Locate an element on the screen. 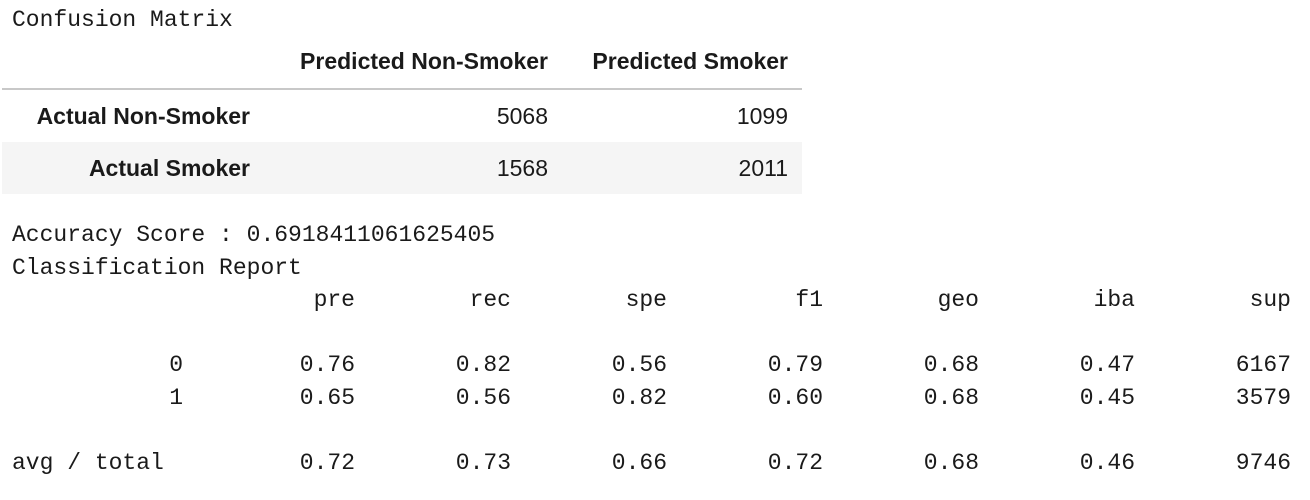  report-cell: 0.45 is located at coordinates (1107, 398).